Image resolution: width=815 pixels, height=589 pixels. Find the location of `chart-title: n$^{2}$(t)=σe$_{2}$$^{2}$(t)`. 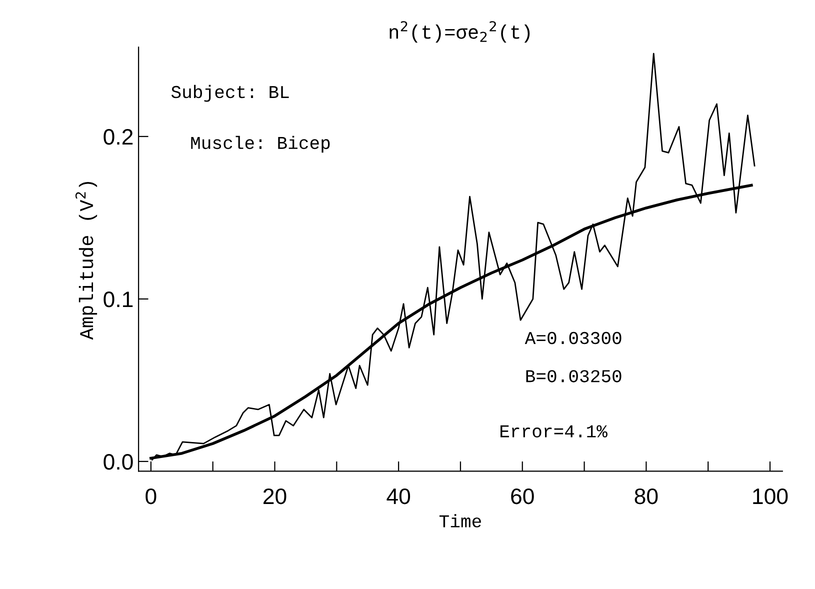

chart-title: n$^{2}$(t)=σe$_{2}$$^{2}$(t) is located at coordinates (460, 32).